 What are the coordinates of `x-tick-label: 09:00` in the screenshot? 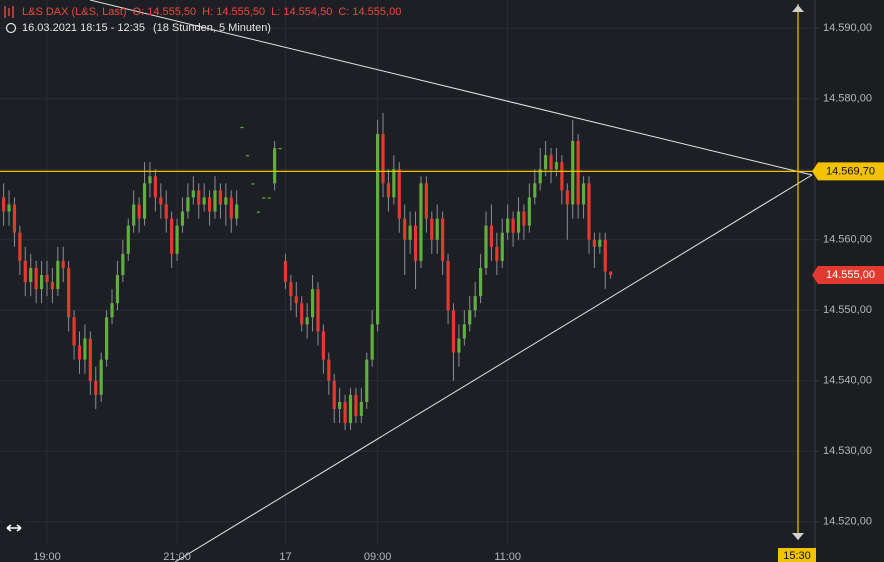 It's located at (378, 556).